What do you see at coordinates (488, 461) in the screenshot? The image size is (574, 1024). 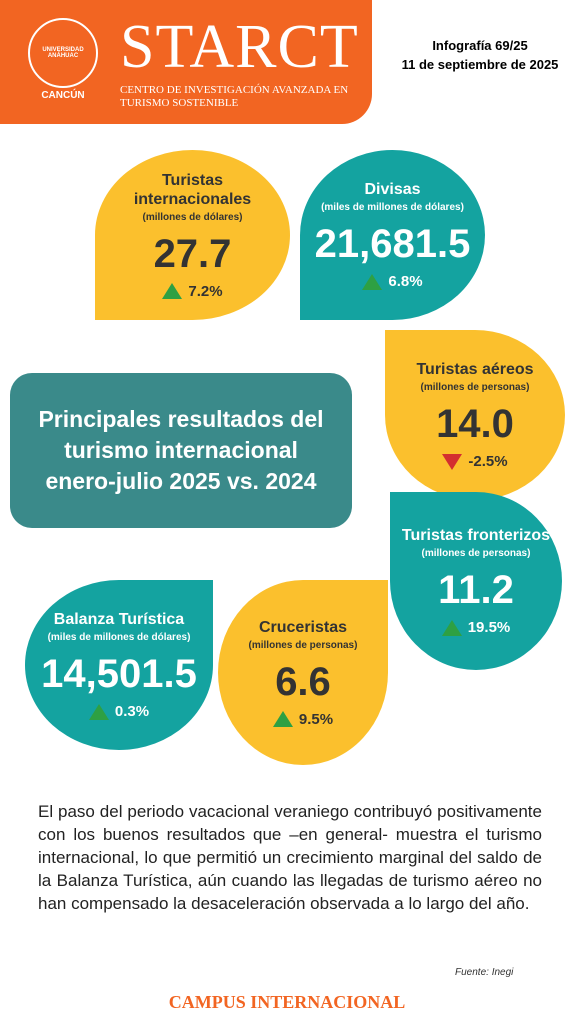 I see `change-value: -2.5%` at bounding box center [488, 461].